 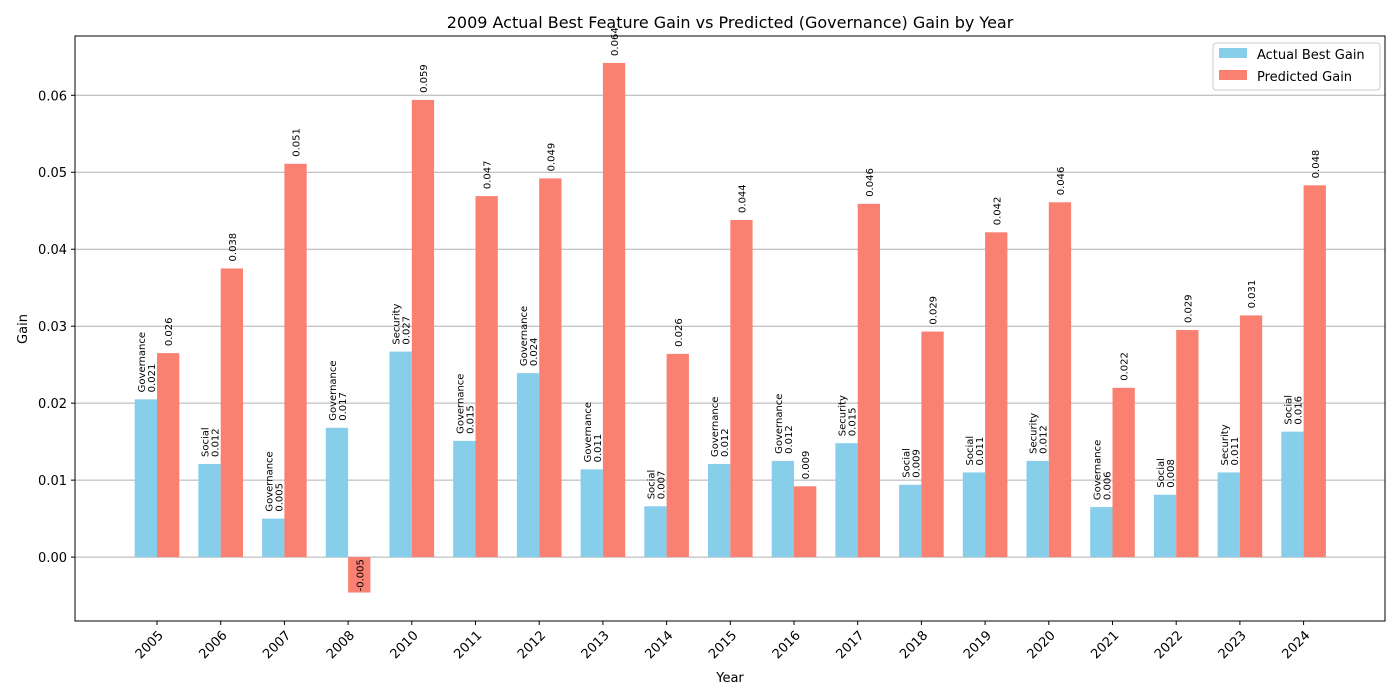 What do you see at coordinates (1171, 473) in the screenshot?
I see `bar-value-label: 0.008` at bounding box center [1171, 473].